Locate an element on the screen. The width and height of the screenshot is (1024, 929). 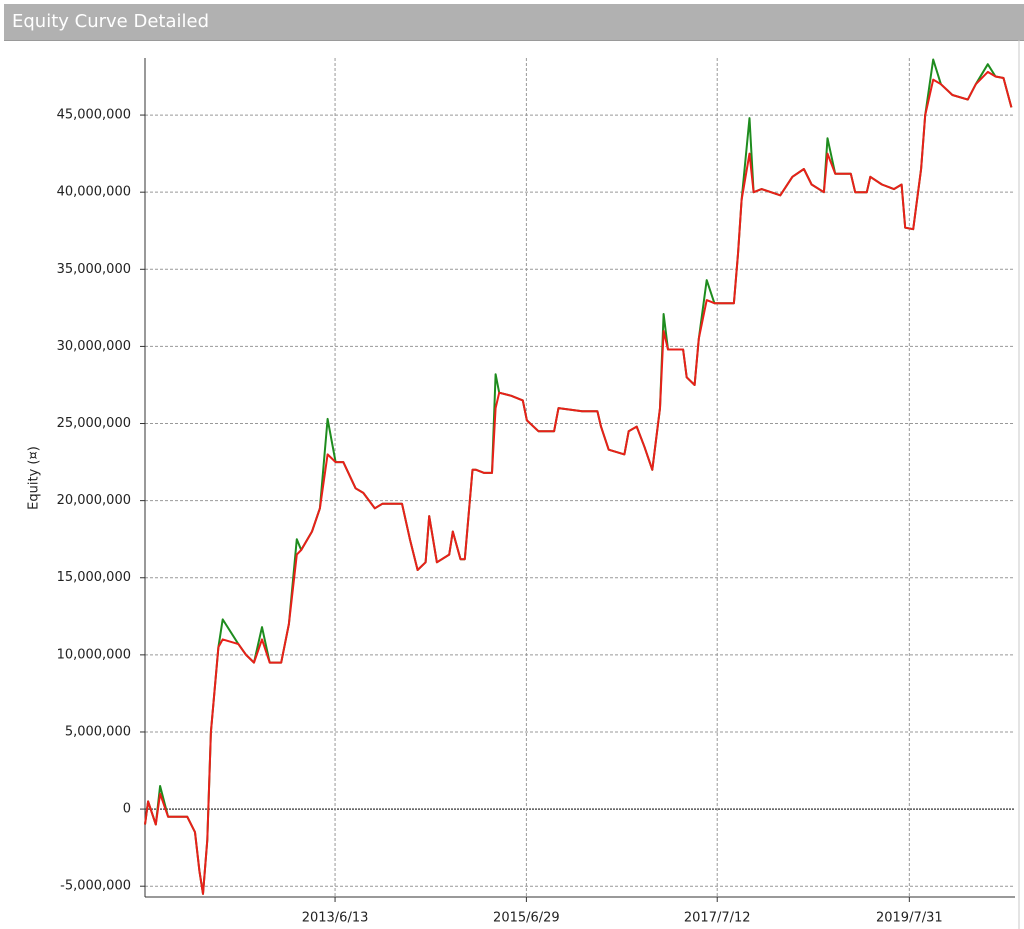
y-tick-label: 40,000,000 is located at coordinates (94, 192).